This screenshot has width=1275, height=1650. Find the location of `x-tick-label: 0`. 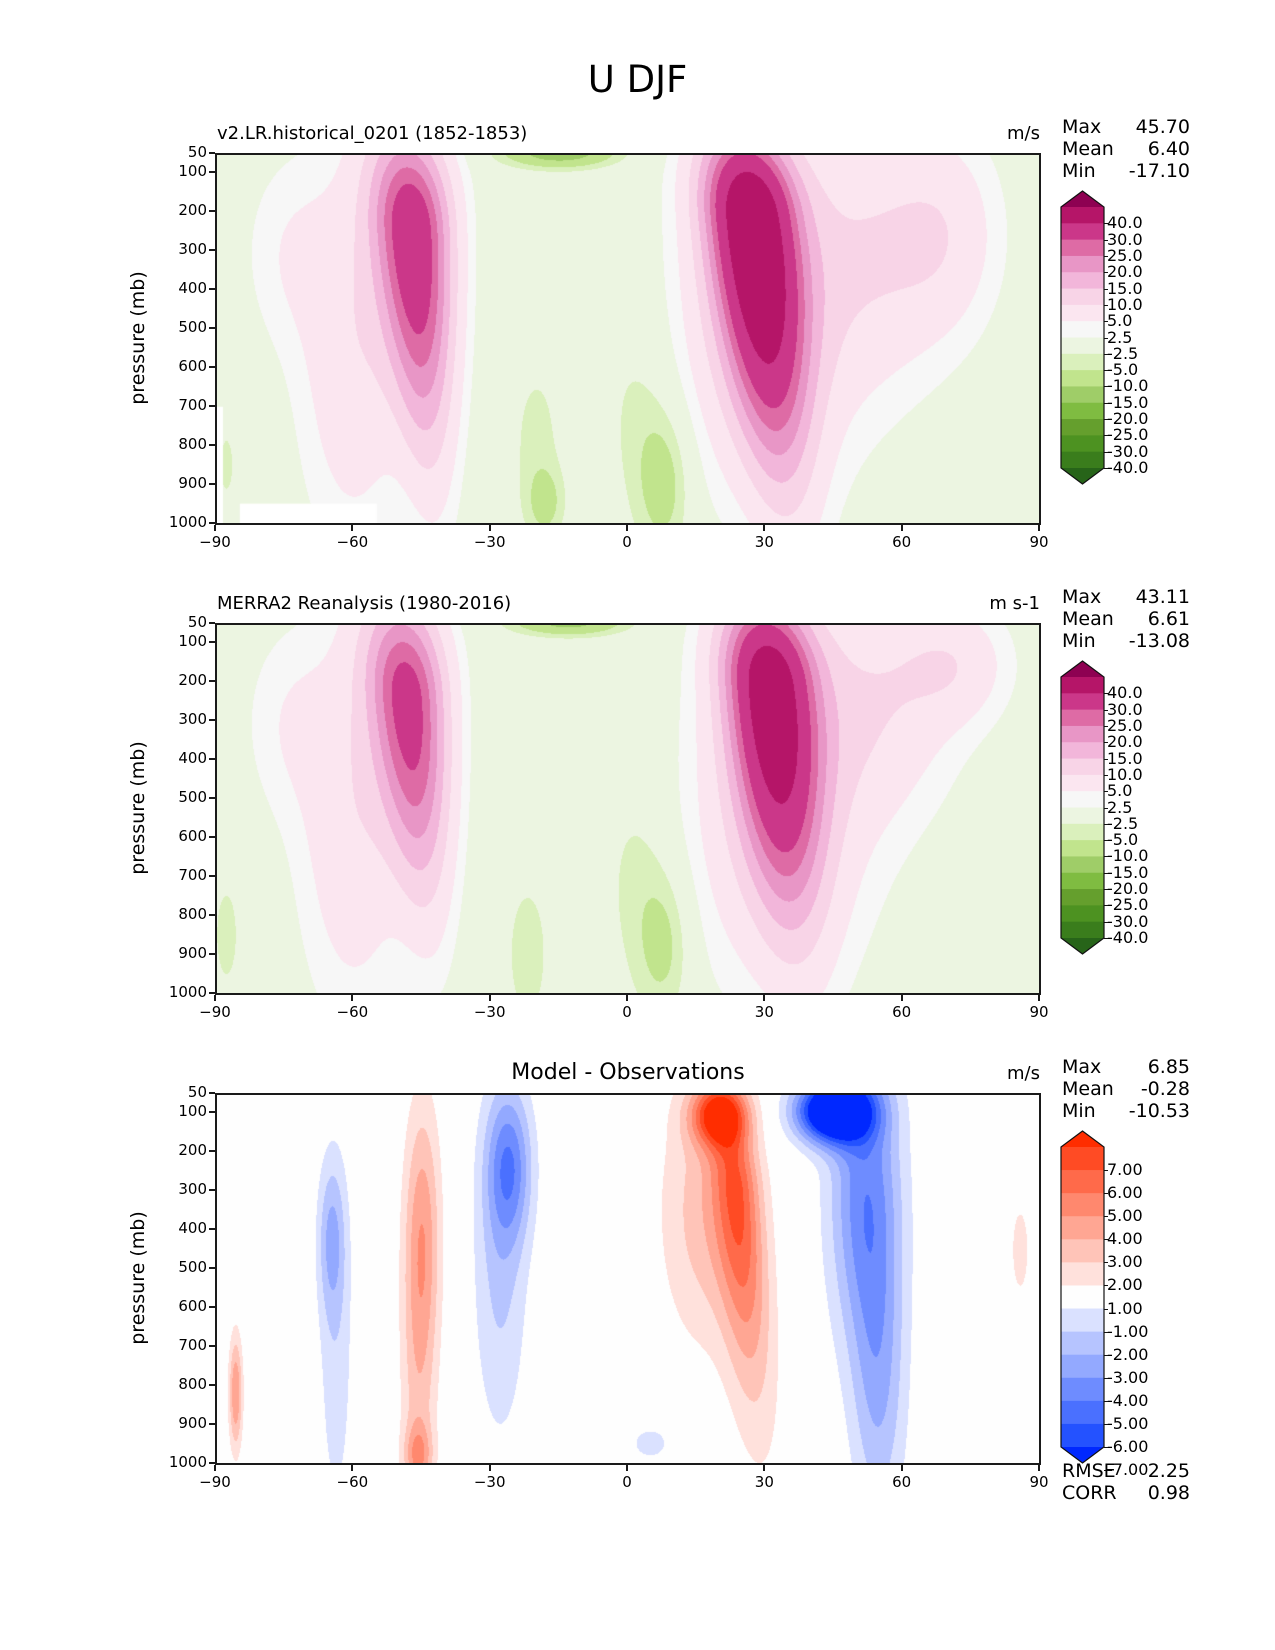

x-tick-label: 0 is located at coordinates (627, 542).